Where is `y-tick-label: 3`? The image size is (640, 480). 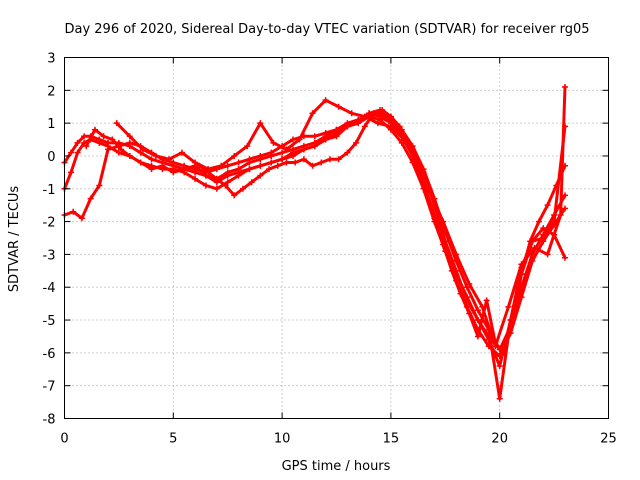 y-tick-label: 3 is located at coordinates (51, 59).